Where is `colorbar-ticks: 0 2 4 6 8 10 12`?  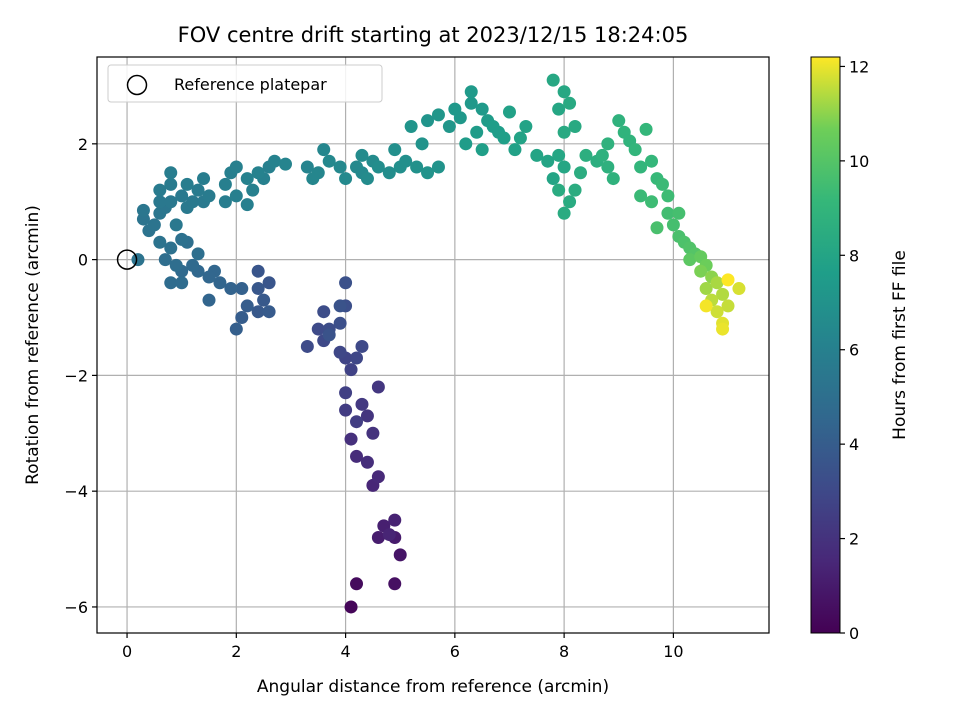
colorbar-ticks: 0 2 4 6 8 10 12 is located at coordinates (854, 350).